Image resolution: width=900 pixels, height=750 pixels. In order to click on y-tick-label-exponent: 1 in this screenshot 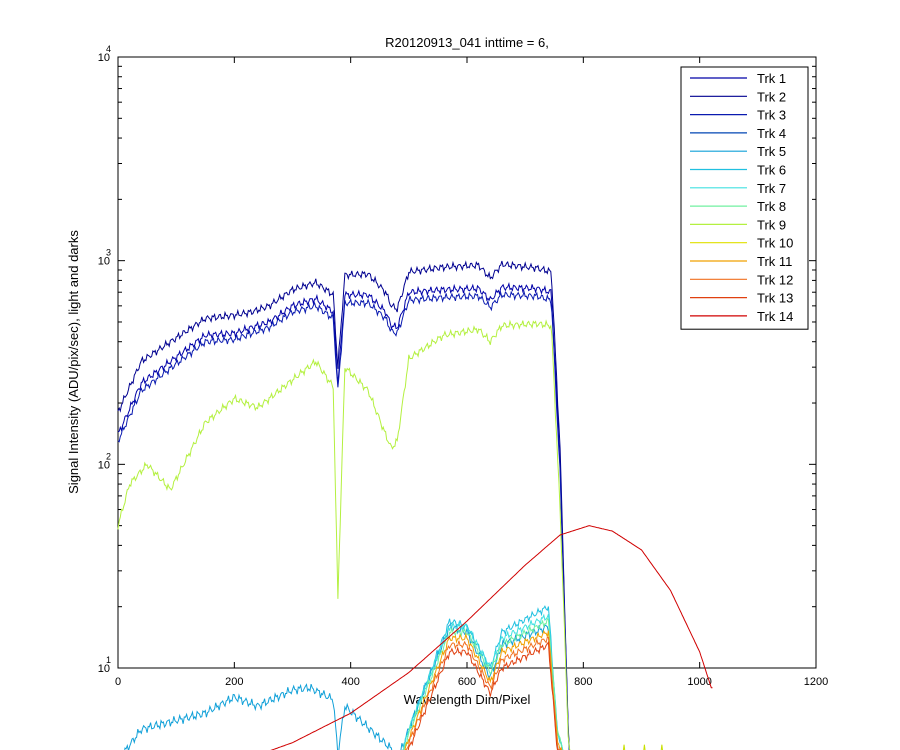, I will do `click(108, 660)`.